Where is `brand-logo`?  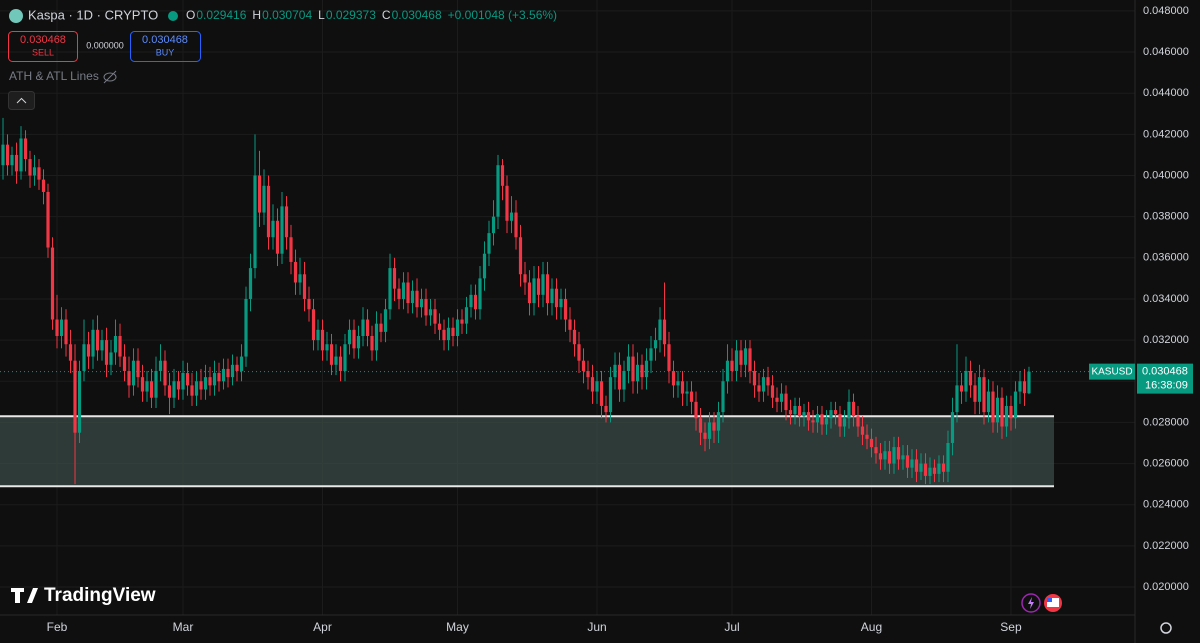 brand-logo is located at coordinates (24, 595).